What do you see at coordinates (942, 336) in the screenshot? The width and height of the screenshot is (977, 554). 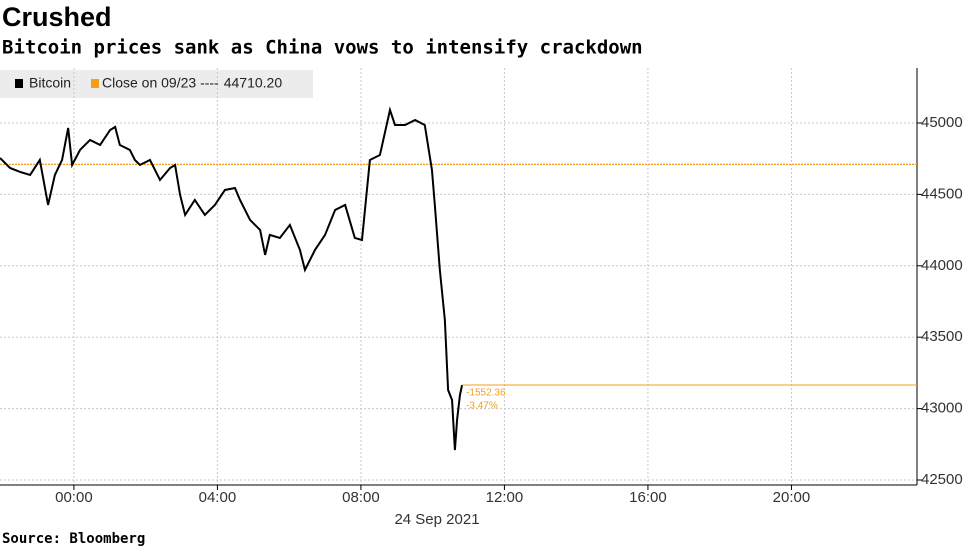 I see `y-tick-label: 43500` at bounding box center [942, 336].